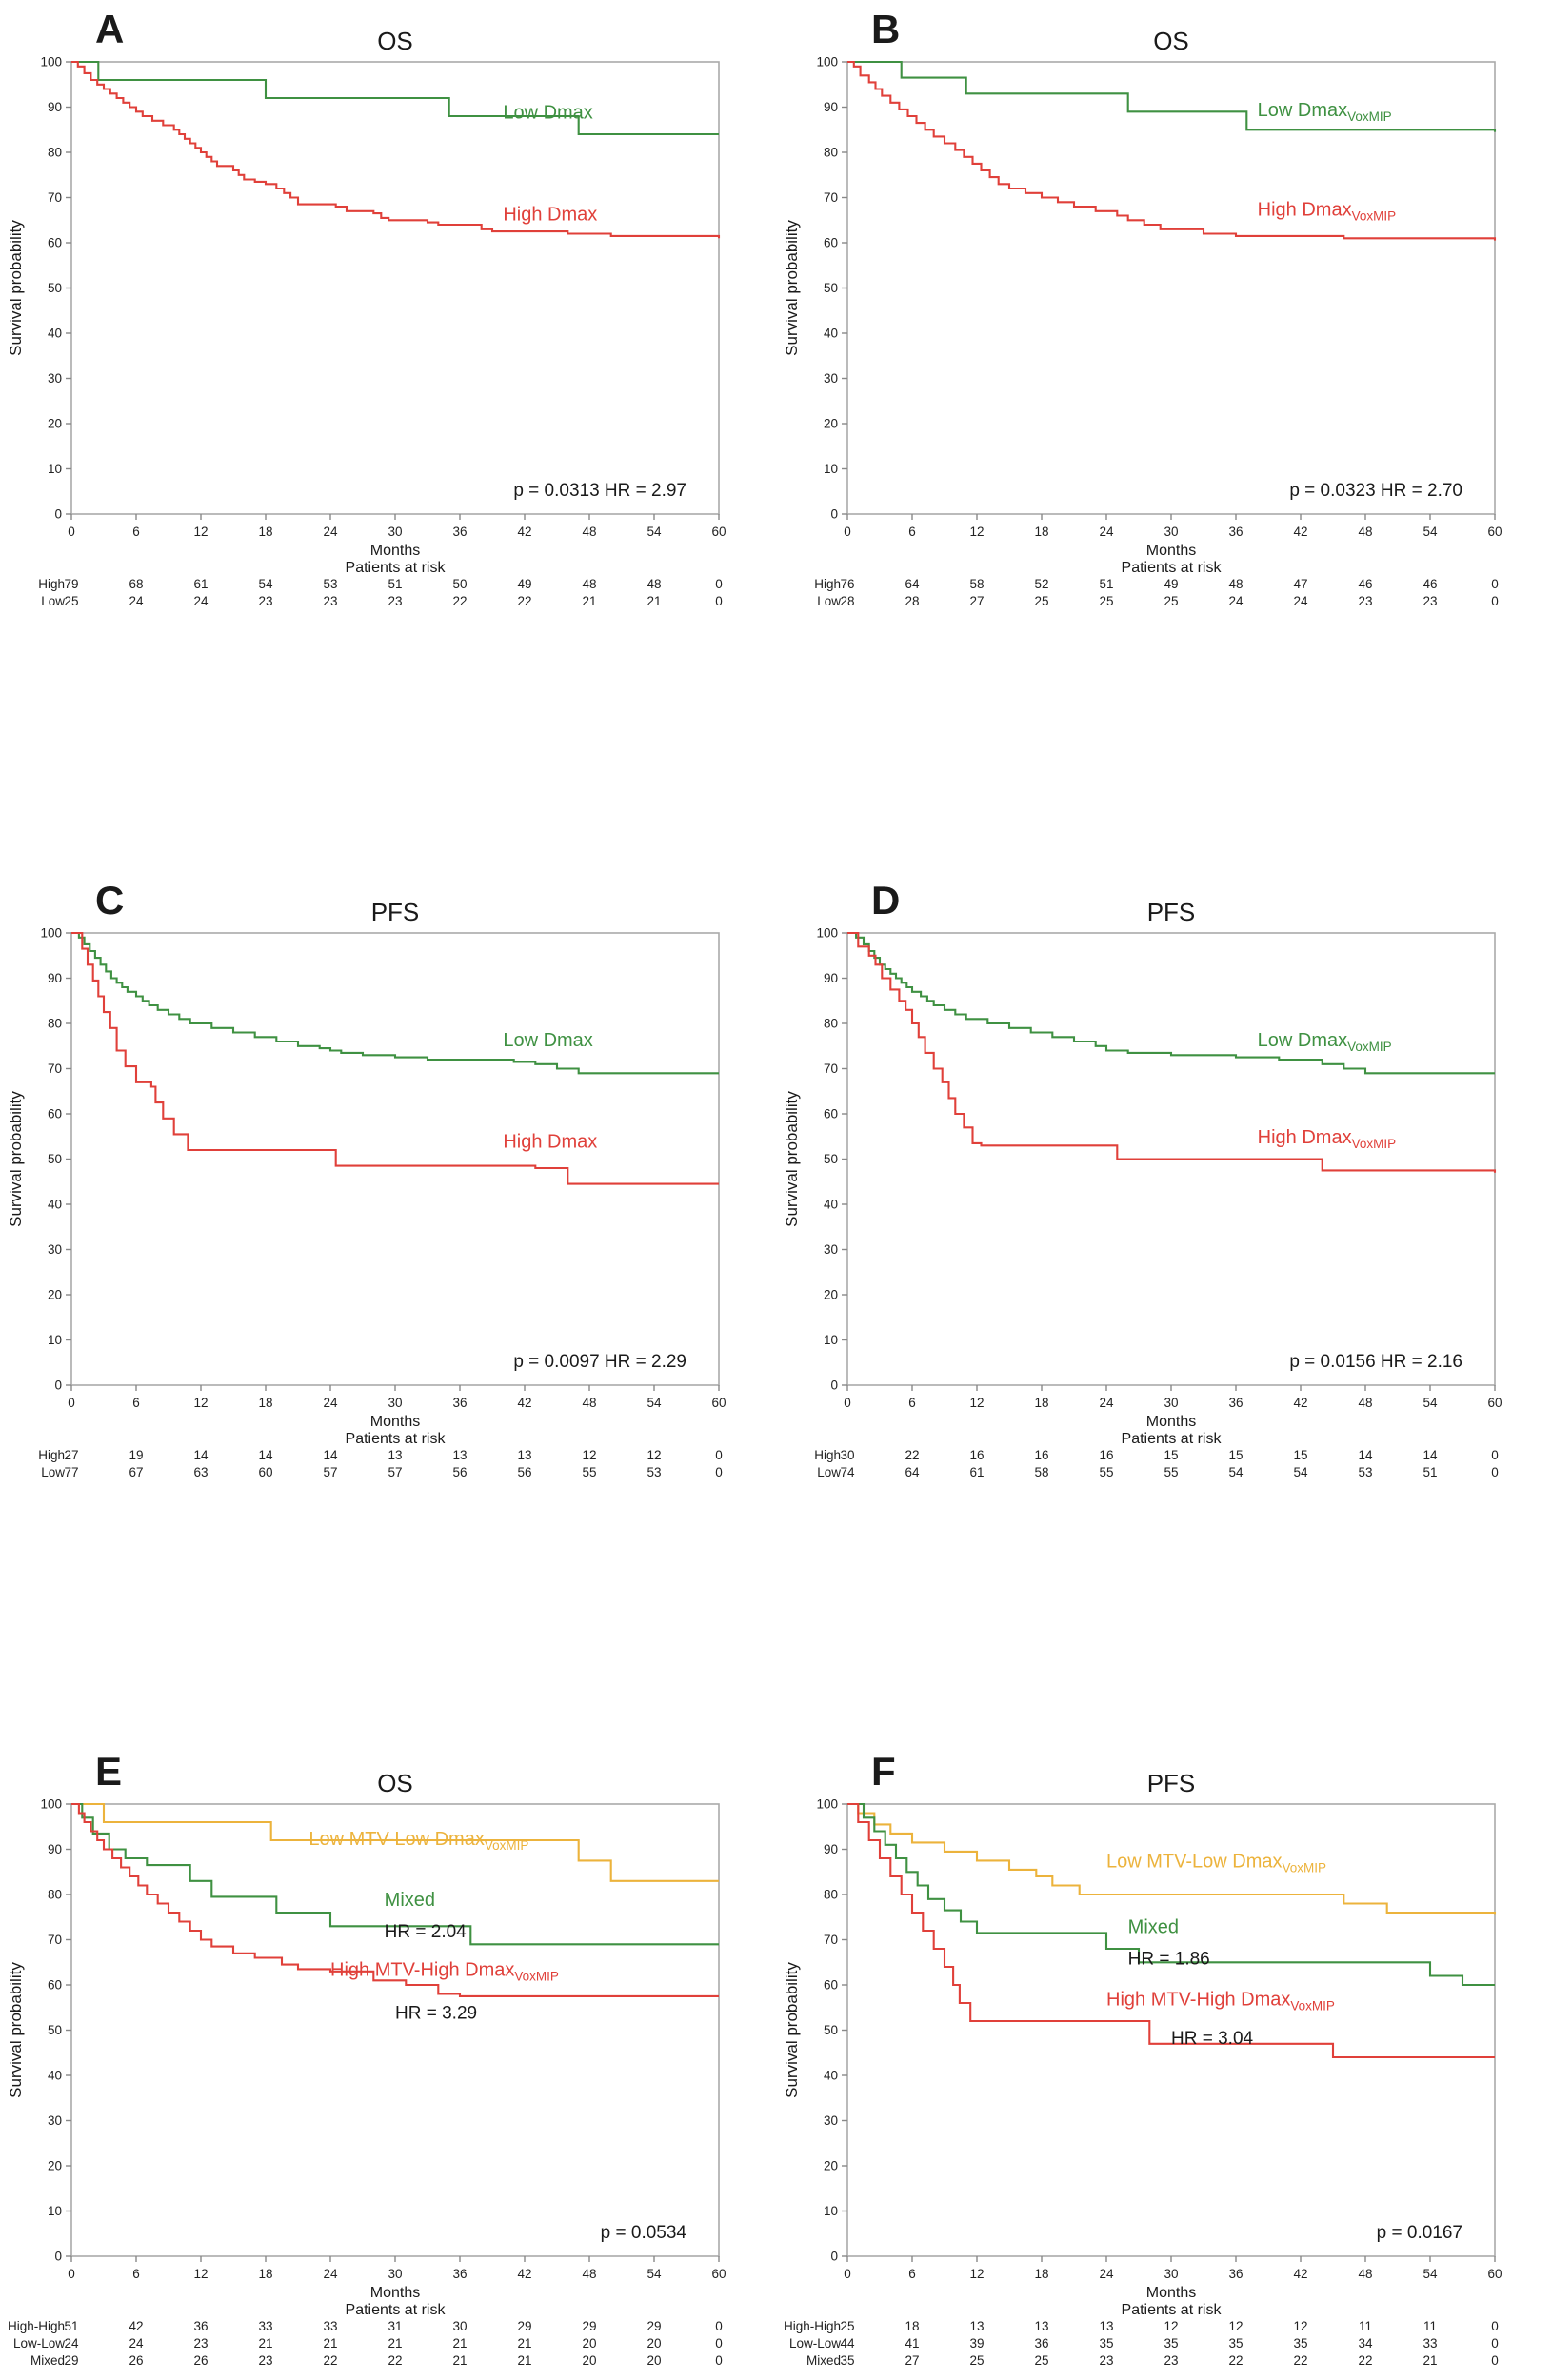 Image resolution: width=1552 pixels, height=2380 pixels. Describe the element at coordinates (913, 1472) in the screenshot. I see `risk-value: 64` at that location.